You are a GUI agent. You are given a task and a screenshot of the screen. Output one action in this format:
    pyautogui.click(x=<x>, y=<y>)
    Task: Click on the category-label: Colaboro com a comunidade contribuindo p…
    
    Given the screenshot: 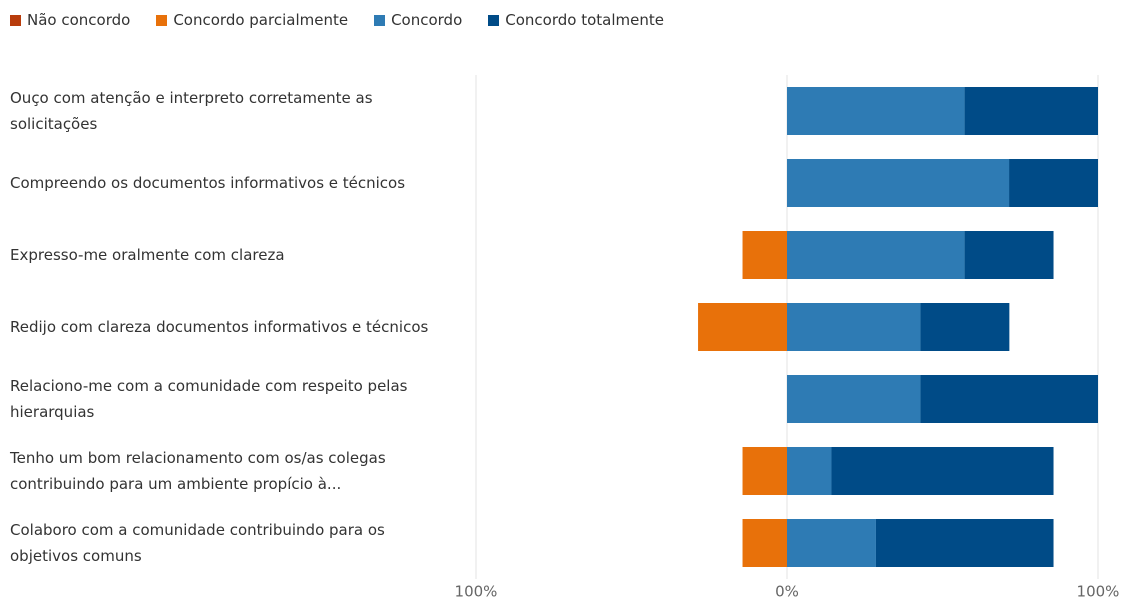 What is the action you would take?
    pyautogui.click(x=197, y=543)
    